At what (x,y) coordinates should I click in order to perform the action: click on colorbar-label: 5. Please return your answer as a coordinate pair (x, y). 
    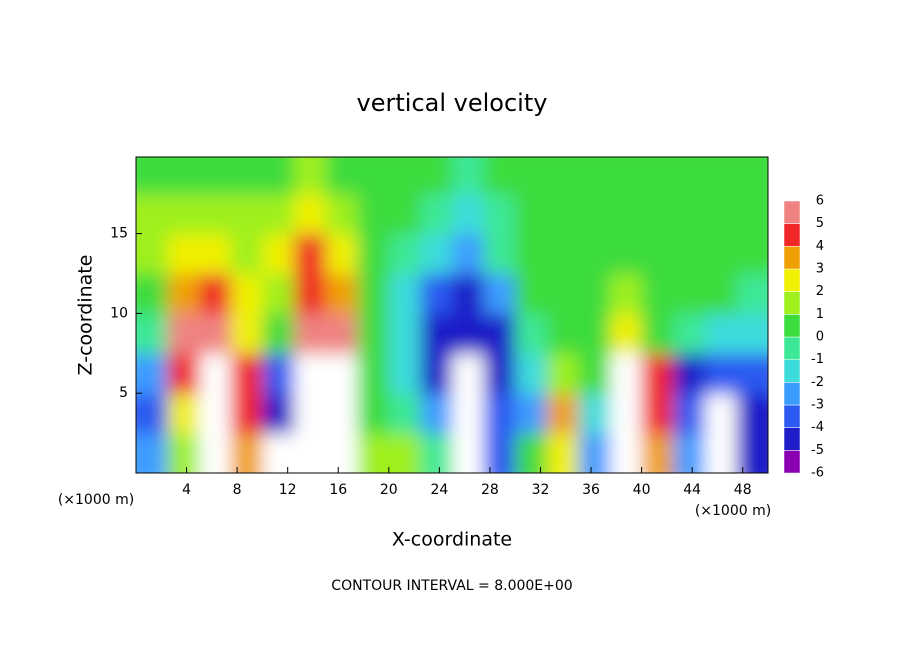
    Looking at the image, I should click on (820, 223).